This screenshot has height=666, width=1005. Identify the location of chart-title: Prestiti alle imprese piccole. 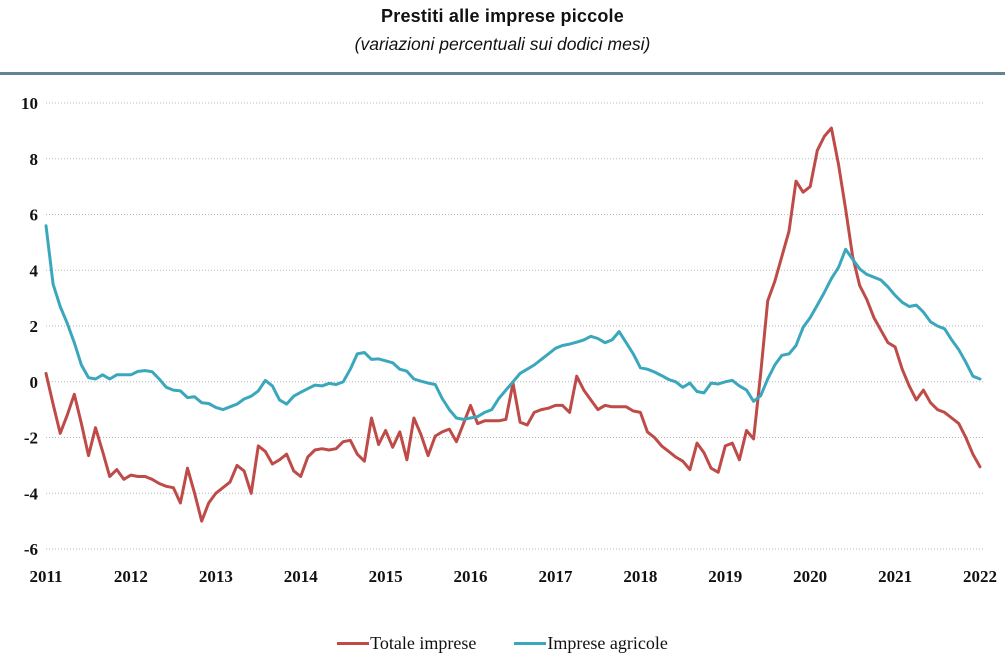
(502, 16).